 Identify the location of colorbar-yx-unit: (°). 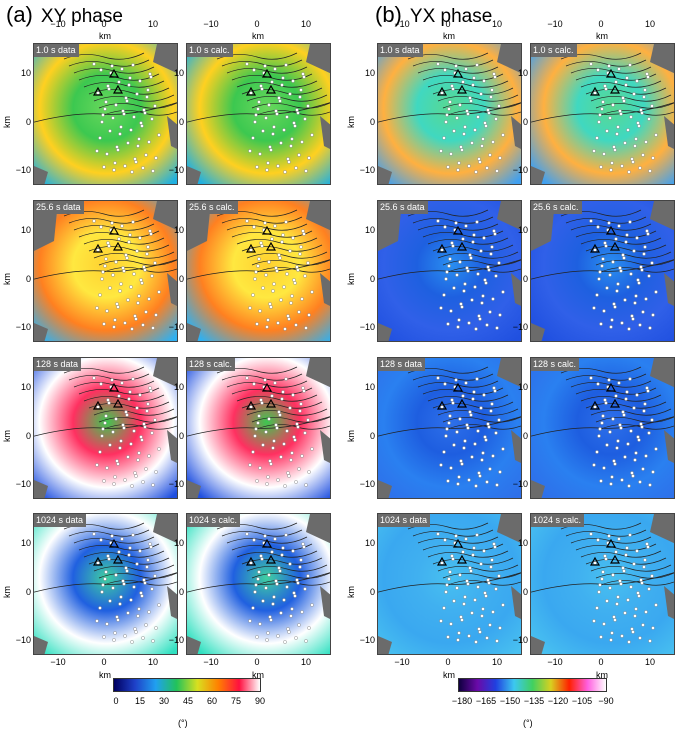
(528, 723).